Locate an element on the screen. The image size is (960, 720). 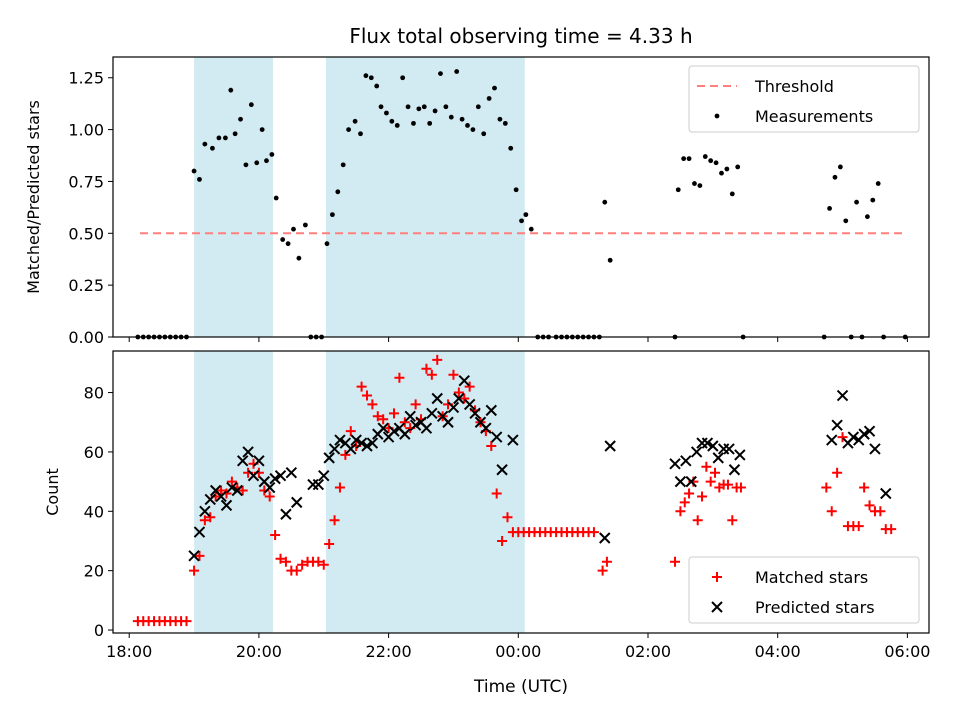
x-tick-label: 18:00 is located at coordinates (129, 651).